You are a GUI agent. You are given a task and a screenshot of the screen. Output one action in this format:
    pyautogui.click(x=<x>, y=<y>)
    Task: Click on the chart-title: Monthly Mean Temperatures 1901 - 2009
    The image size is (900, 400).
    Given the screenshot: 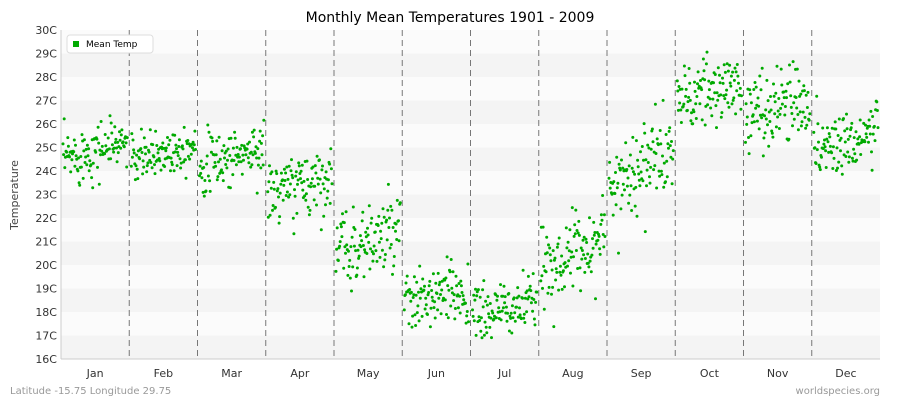 What is the action you would take?
    pyautogui.click(x=450, y=18)
    